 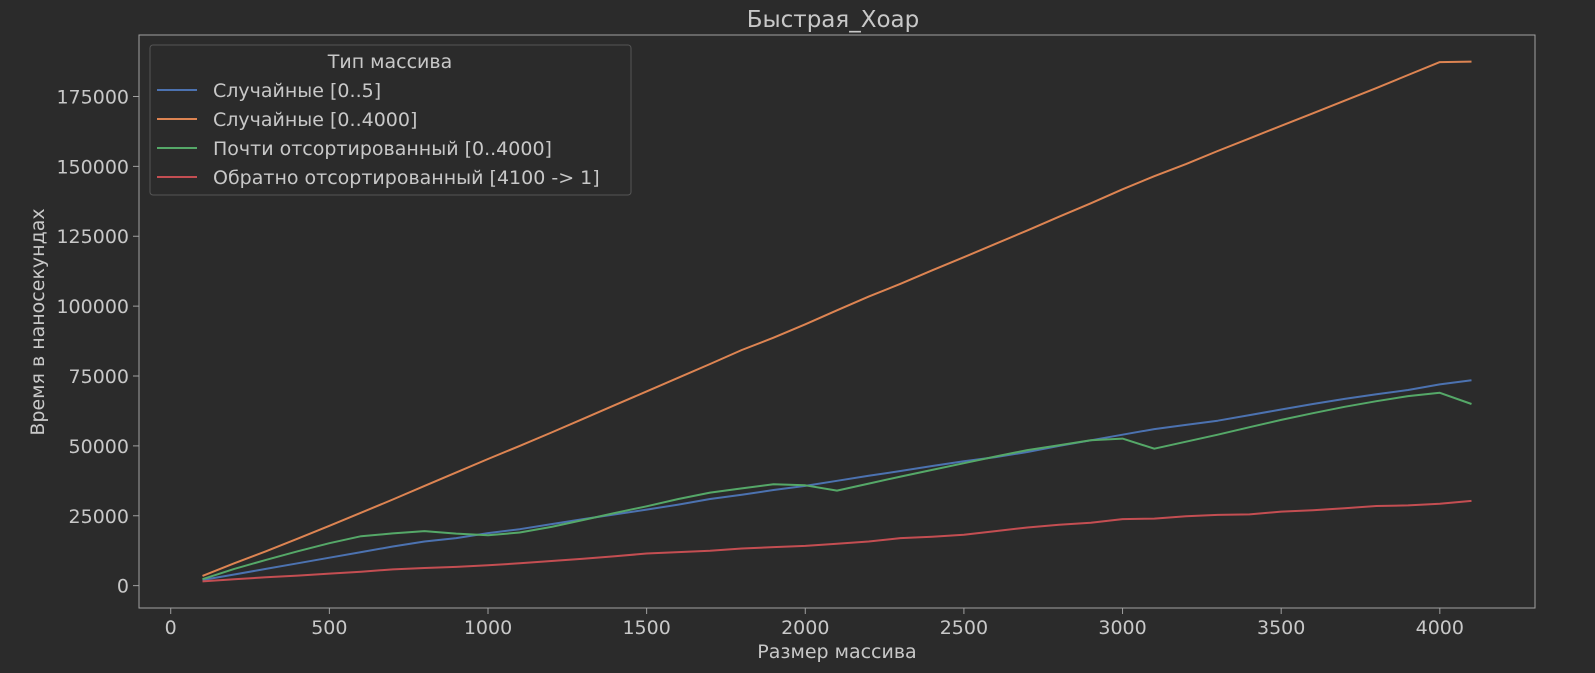 What do you see at coordinates (805, 628) in the screenshot?
I see `x-tick-label: 2000` at bounding box center [805, 628].